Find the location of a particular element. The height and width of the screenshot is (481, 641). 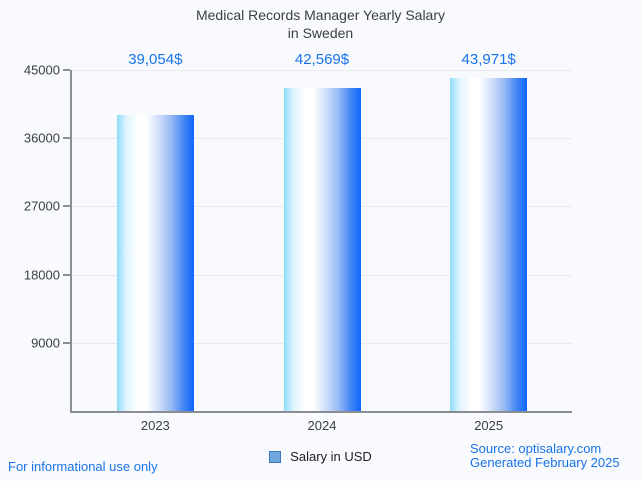

bar-2024 is located at coordinates (322, 249).